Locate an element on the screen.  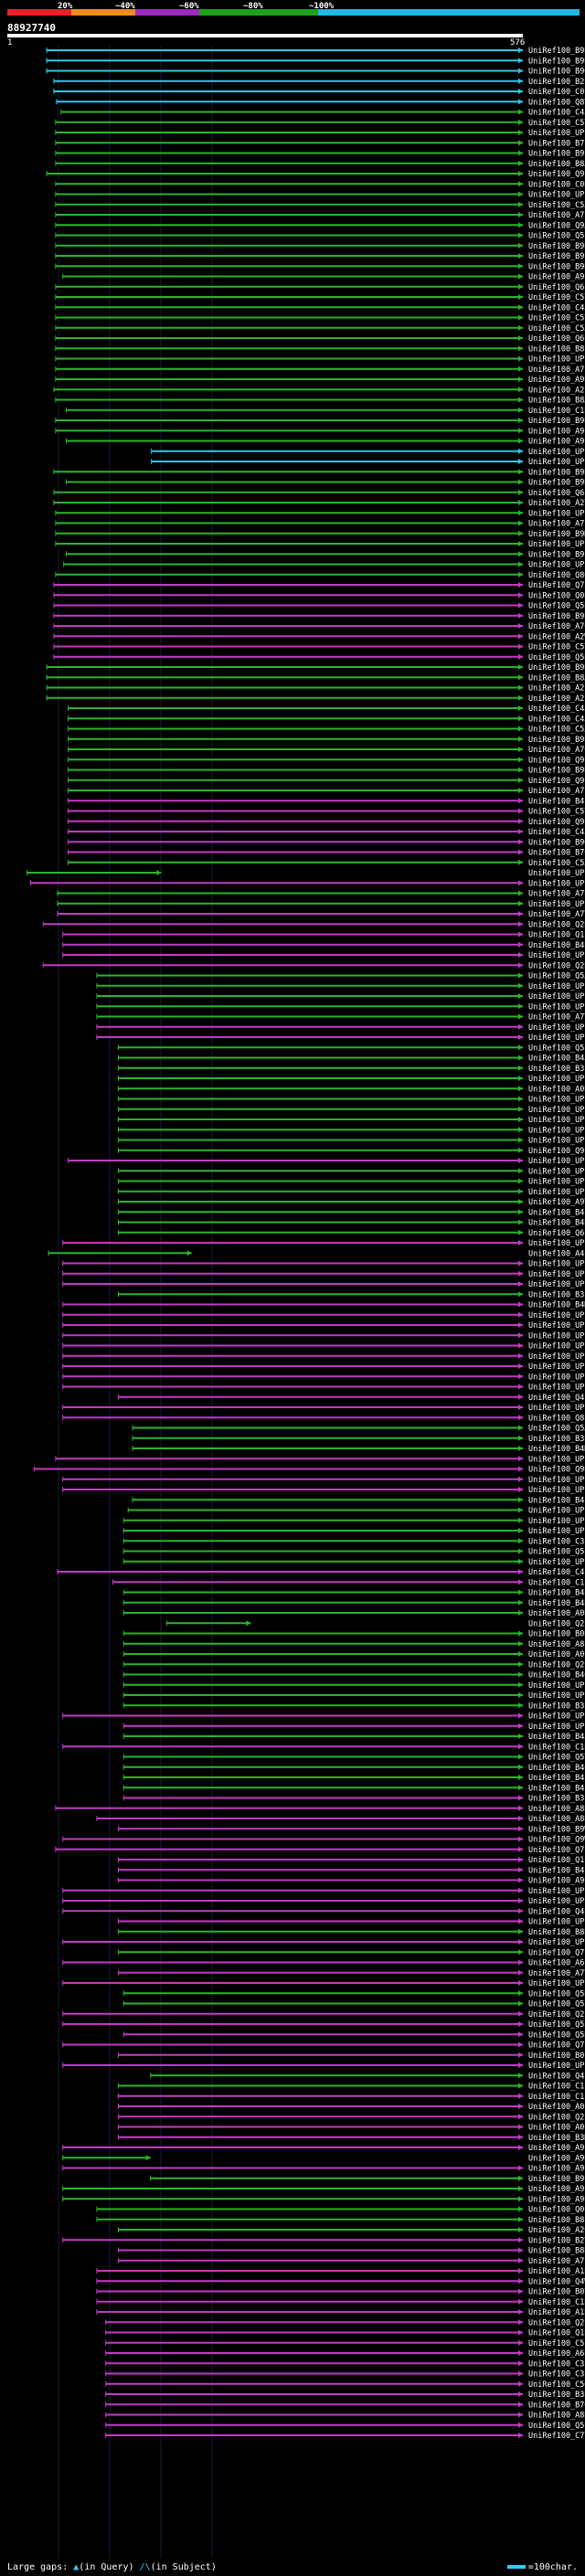
hit-row: UniRef100_B8NCJ0 is located at coordinates (351, 2251).